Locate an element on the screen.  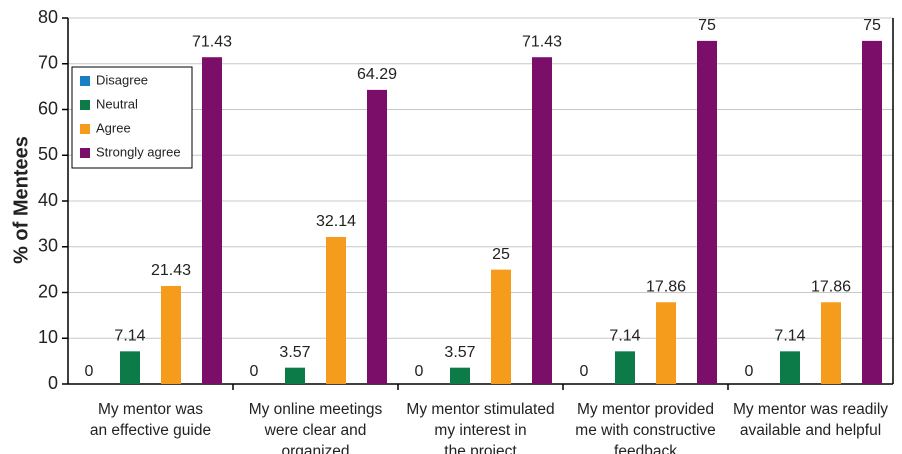
legend-box is located at coordinates (132, 117).